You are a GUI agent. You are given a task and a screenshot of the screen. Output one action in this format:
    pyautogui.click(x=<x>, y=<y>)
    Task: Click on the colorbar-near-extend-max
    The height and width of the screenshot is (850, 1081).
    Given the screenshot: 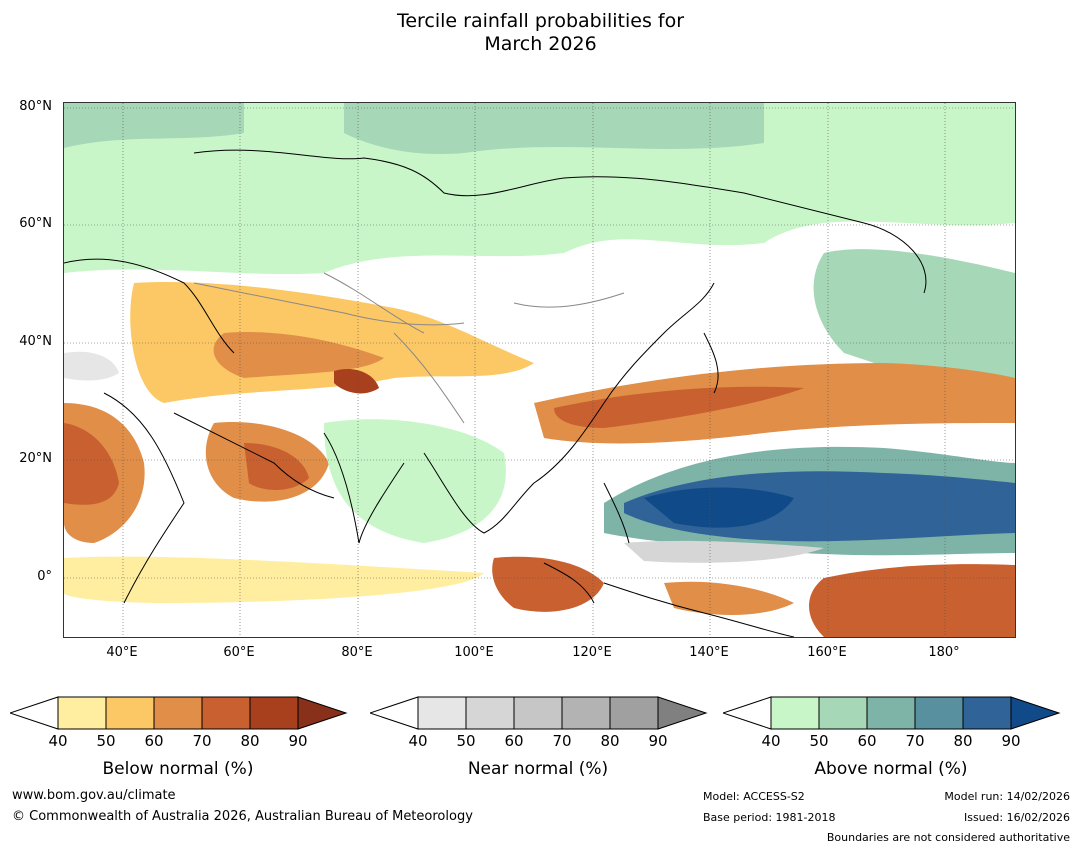 What is the action you would take?
    pyautogui.click(x=682, y=713)
    